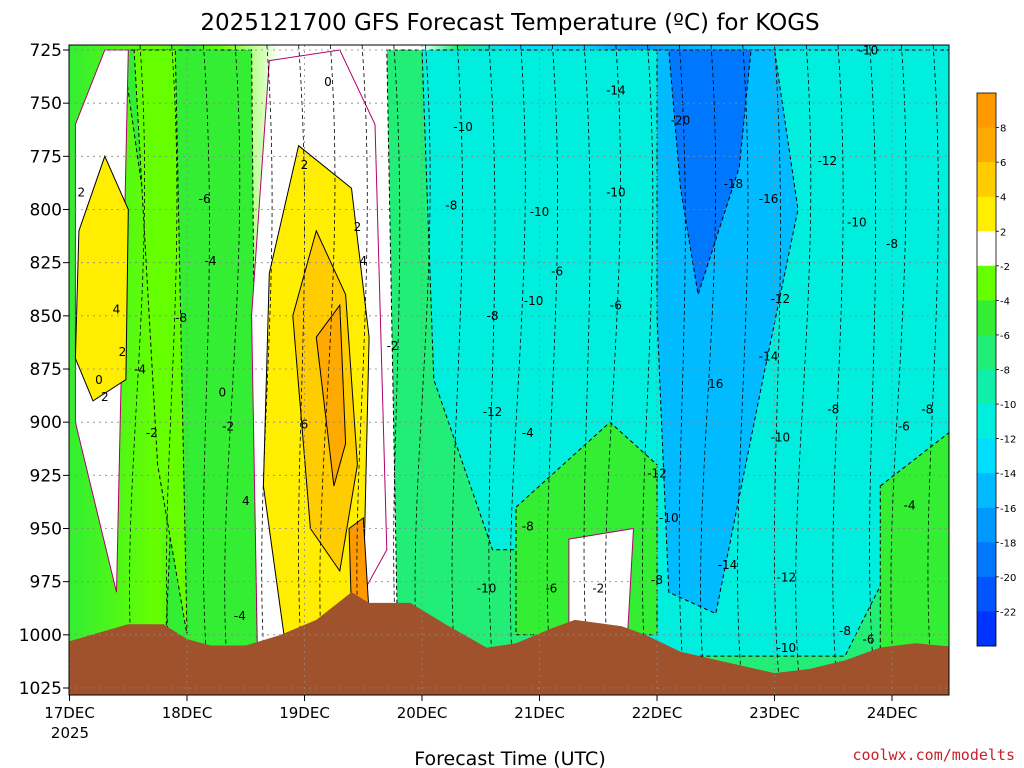 The height and width of the screenshot is (768, 1024). I want to click on x-tick-label: 19DEC, so click(304, 713).